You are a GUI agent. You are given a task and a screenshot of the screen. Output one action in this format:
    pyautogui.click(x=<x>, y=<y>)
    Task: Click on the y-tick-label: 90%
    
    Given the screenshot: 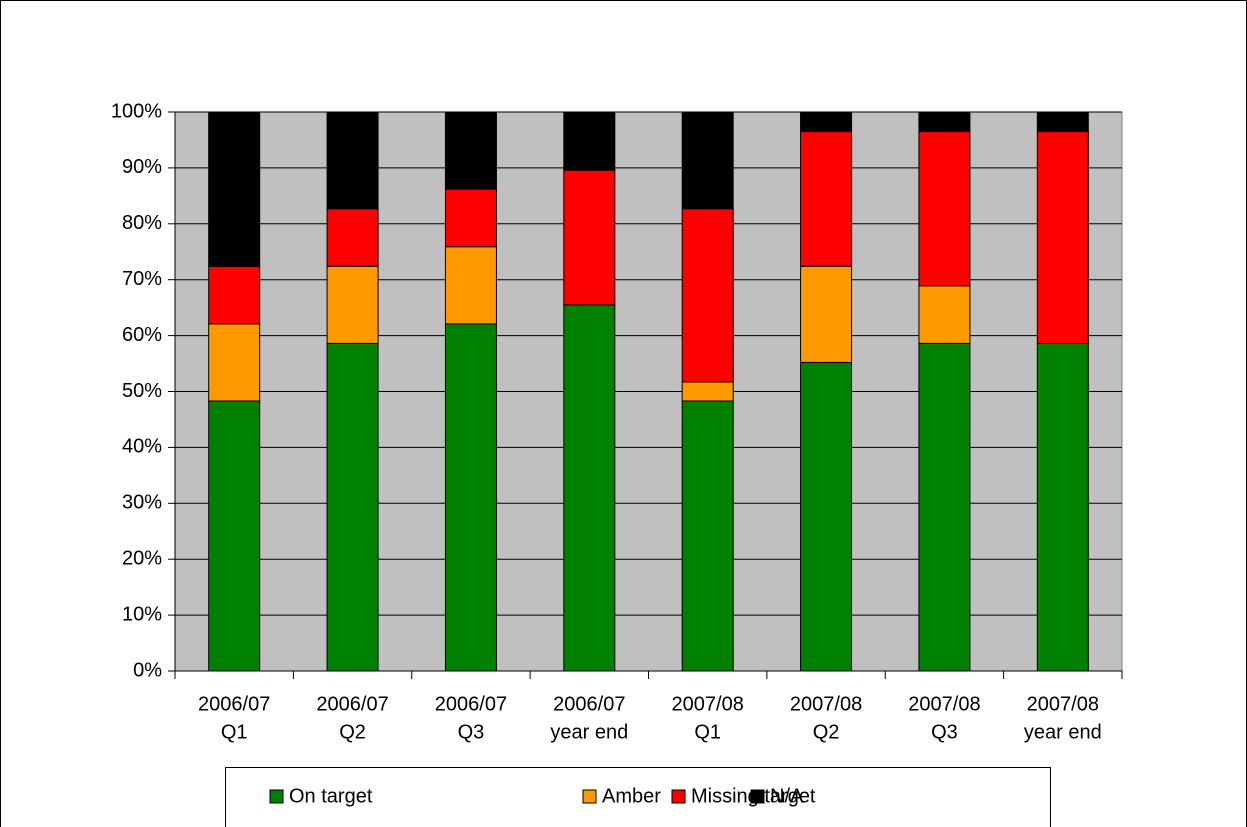 What is the action you would take?
    pyautogui.click(x=142, y=167)
    